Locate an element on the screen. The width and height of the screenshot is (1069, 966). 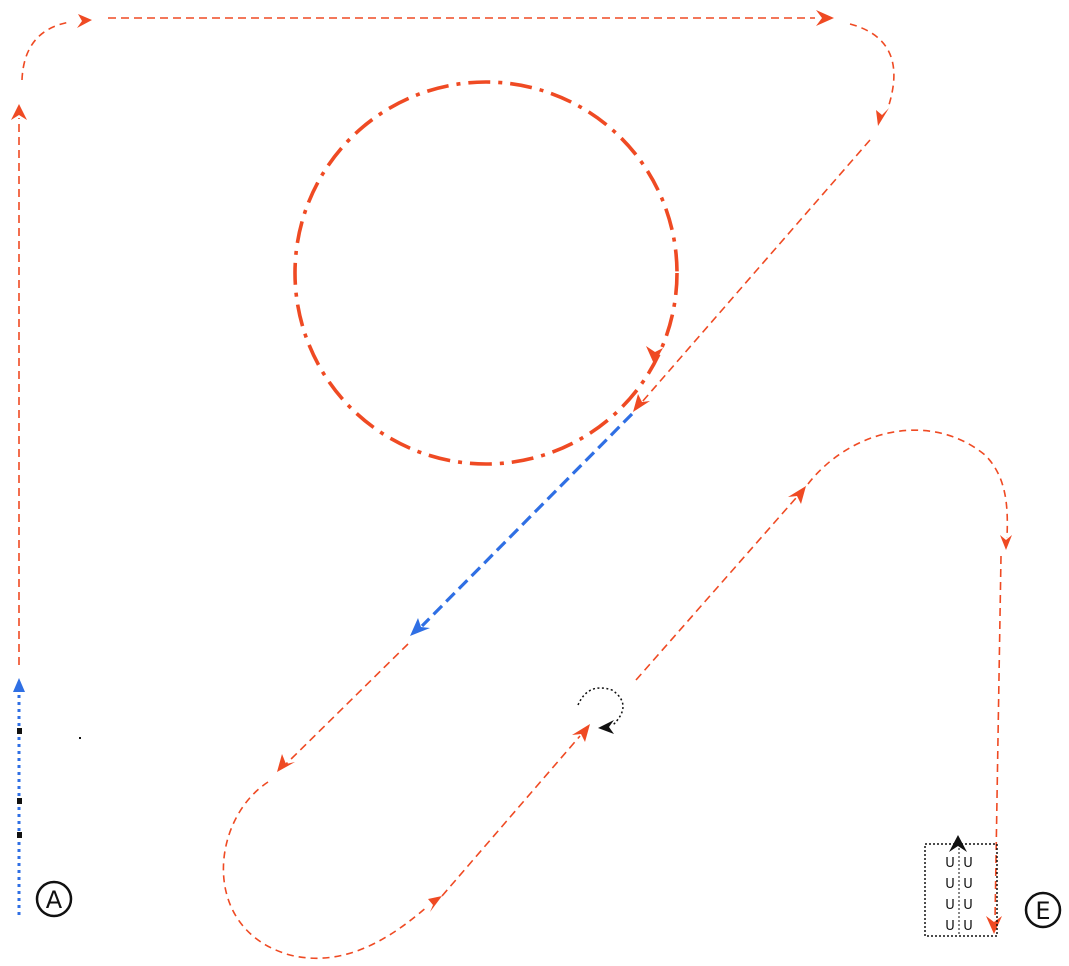
lower-right-diagonal-arrowhead is located at coordinates (581, 733).